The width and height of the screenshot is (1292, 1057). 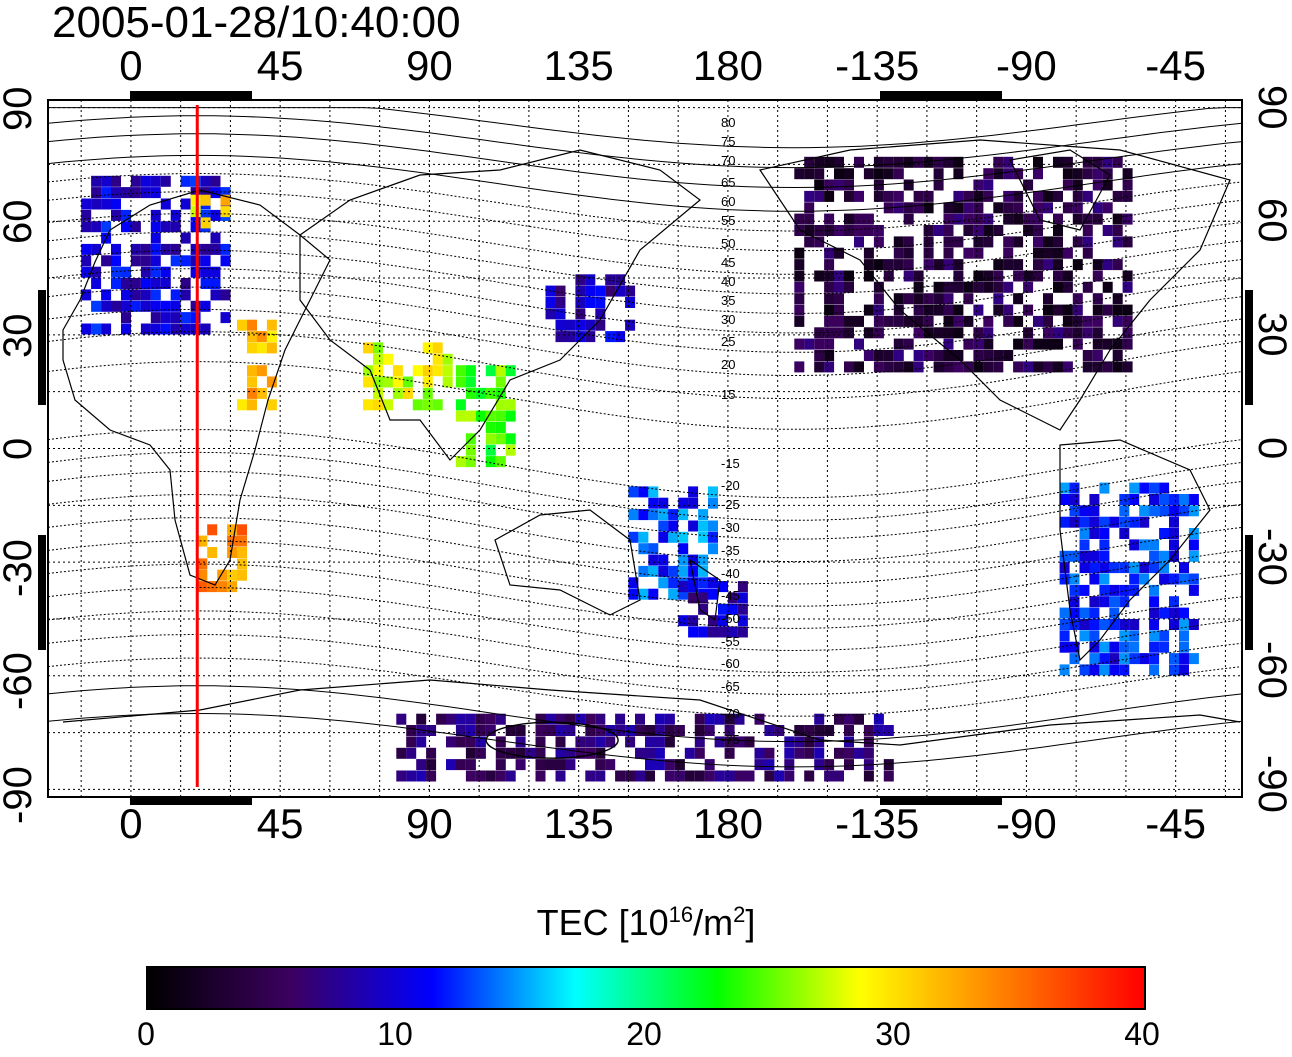 What do you see at coordinates (728, 300) in the screenshot?
I see `contour-label: 35` at bounding box center [728, 300].